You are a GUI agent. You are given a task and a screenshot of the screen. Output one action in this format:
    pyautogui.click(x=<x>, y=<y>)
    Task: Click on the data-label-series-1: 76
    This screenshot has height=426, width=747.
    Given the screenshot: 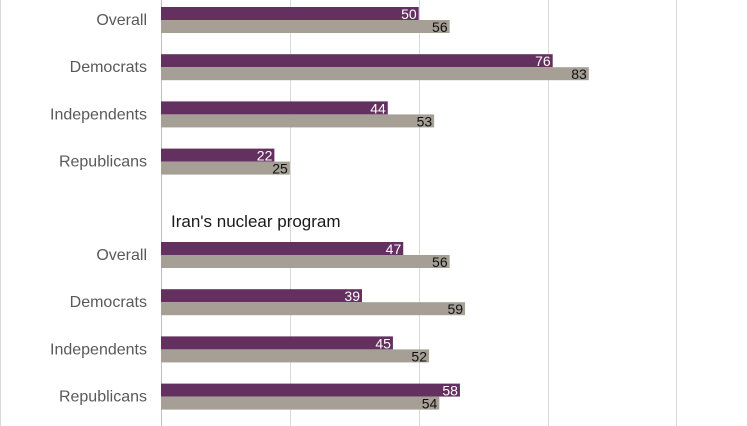 What is the action you would take?
    pyautogui.click(x=543, y=61)
    